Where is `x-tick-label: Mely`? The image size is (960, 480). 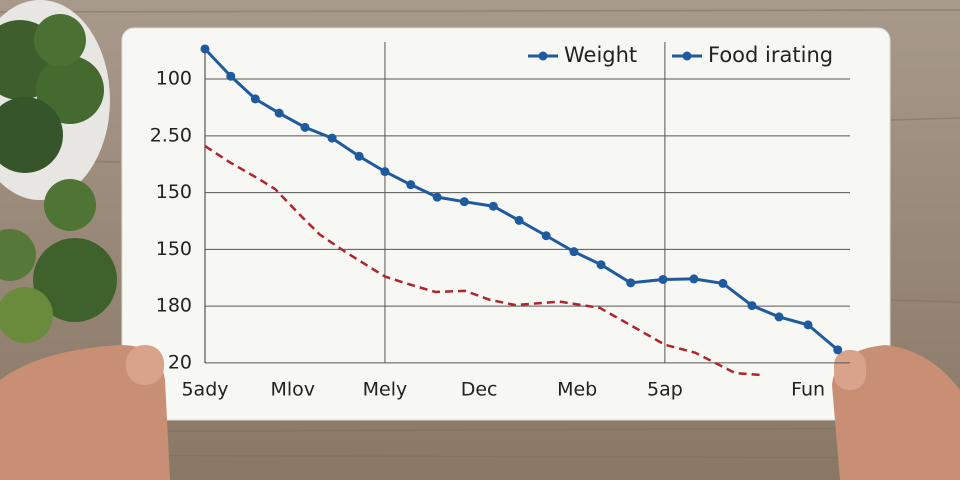
x-tick-label: Mely is located at coordinates (385, 390).